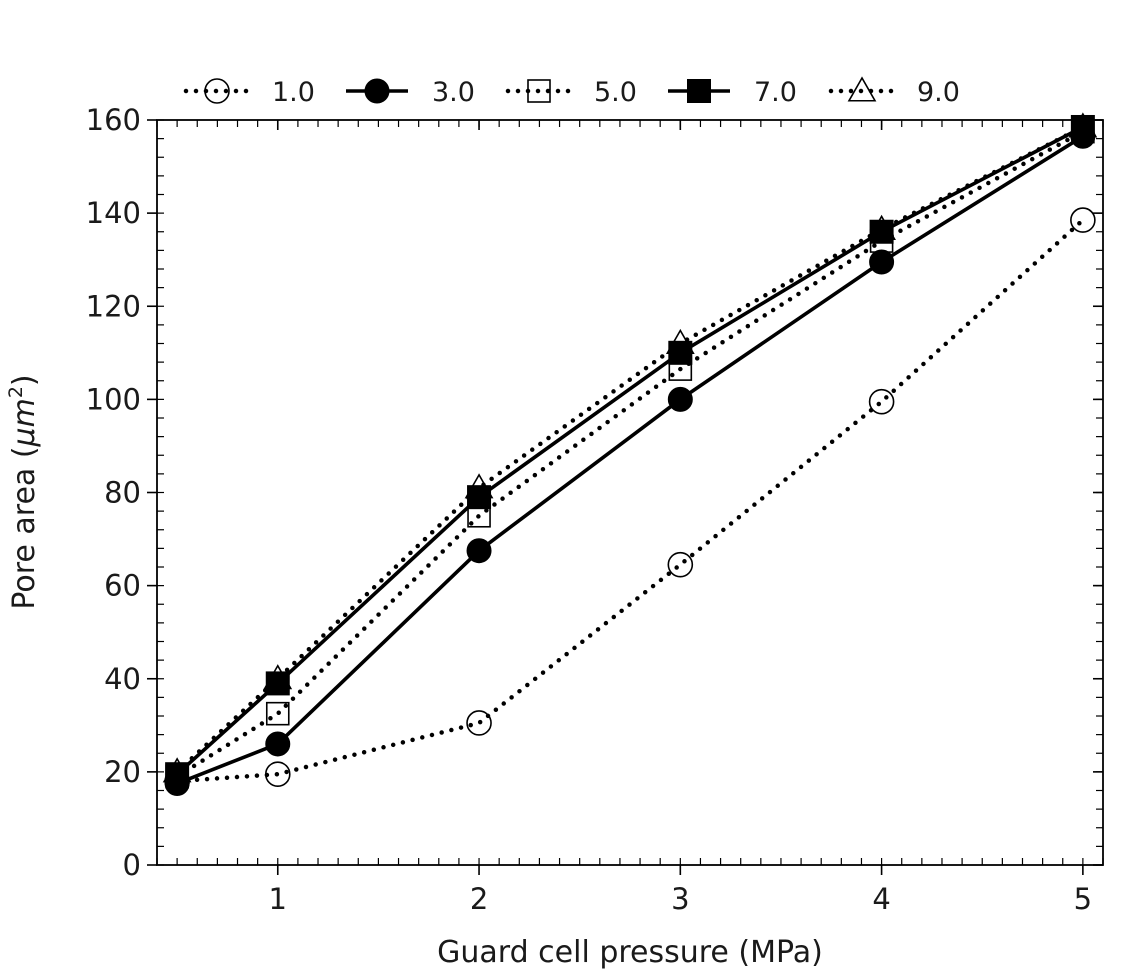 The height and width of the screenshot is (973, 1145). What do you see at coordinates (113, 120) in the screenshot?
I see `y-tick-label: 160` at bounding box center [113, 120].